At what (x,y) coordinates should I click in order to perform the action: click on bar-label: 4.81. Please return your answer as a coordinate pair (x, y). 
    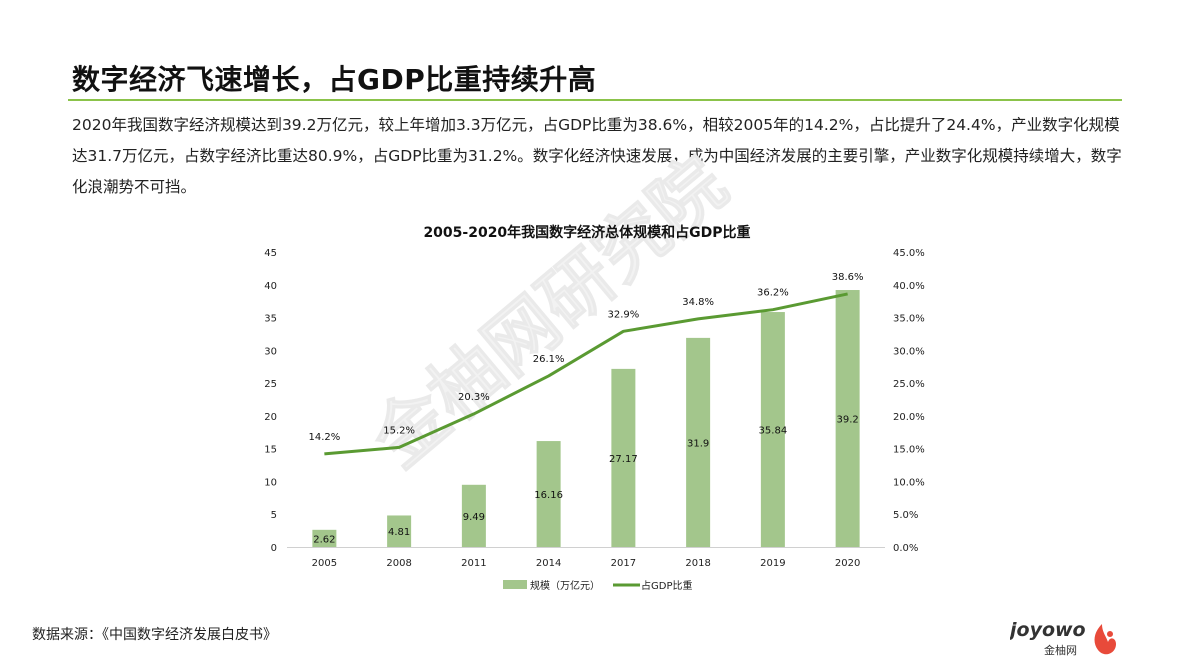
    Looking at the image, I should click on (399, 532).